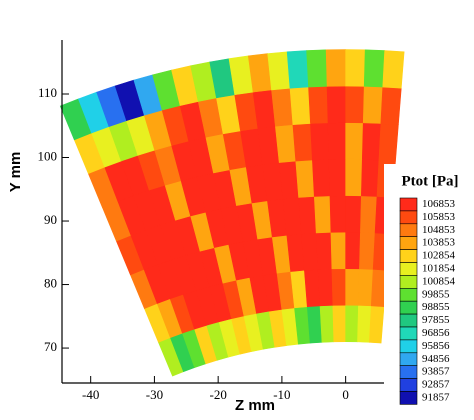 The width and height of the screenshot is (474, 420). What do you see at coordinates (436, 307) in the screenshot?
I see `colorbar-label: 98855` at bounding box center [436, 307].